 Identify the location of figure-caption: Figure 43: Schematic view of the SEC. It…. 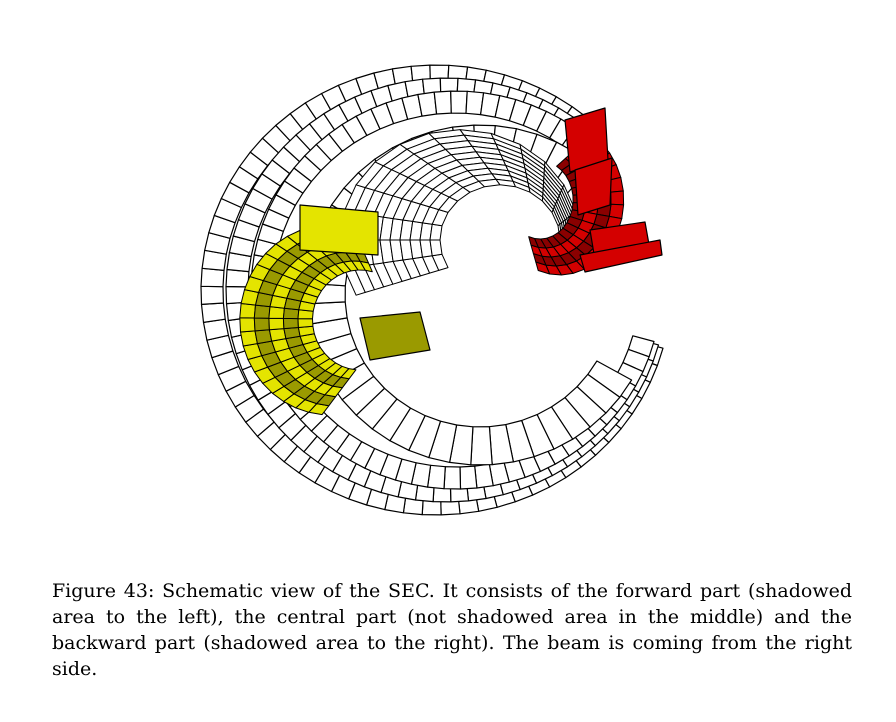
(452, 630).